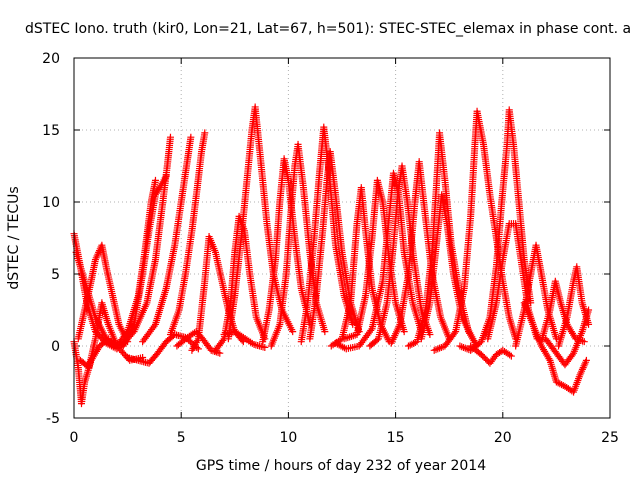 Image resolution: width=640 pixels, height=480 pixels. What do you see at coordinates (610, 438) in the screenshot?
I see `x-tick-label: 25` at bounding box center [610, 438].